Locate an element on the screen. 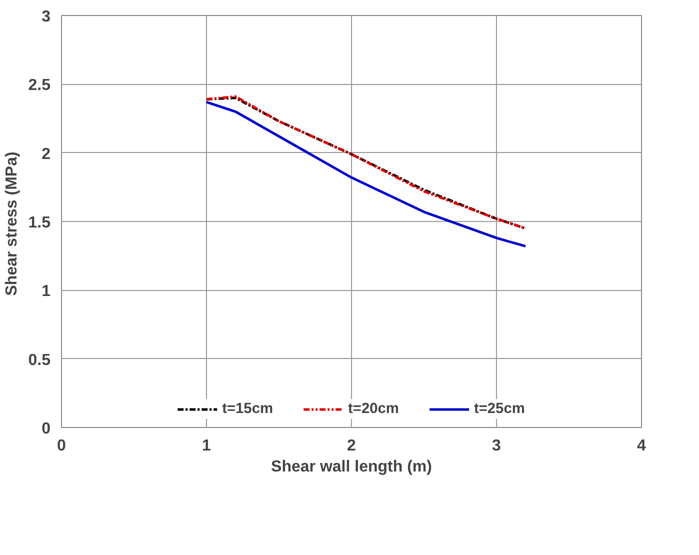 The height and width of the screenshot is (555, 699). legend-label: t=15cm is located at coordinates (248, 409).